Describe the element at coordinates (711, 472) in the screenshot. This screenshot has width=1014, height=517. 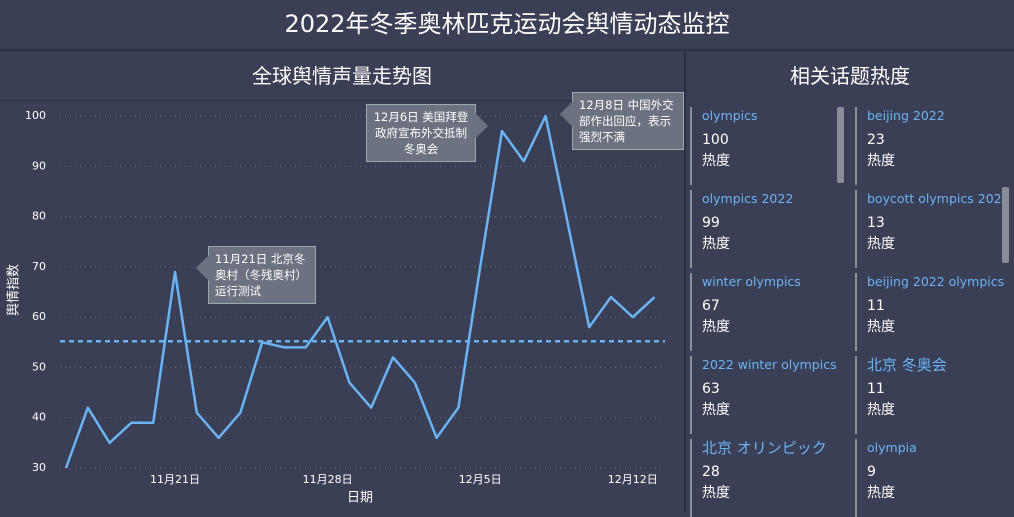
I see `topic-value: 28` at that location.